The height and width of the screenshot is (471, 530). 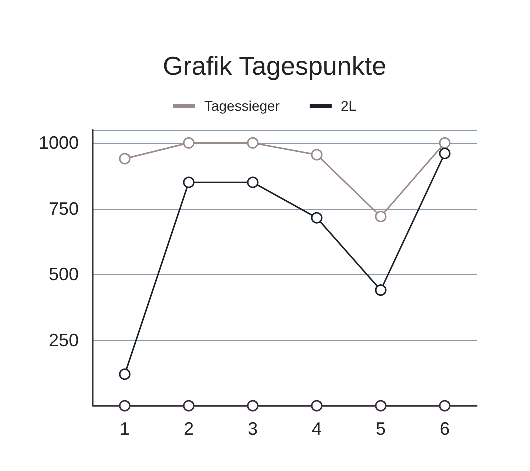 What do you see at coordinates (189, 429) in the screenshot?
I see `x-tick-label: 2` at bounding box center [189, 429].